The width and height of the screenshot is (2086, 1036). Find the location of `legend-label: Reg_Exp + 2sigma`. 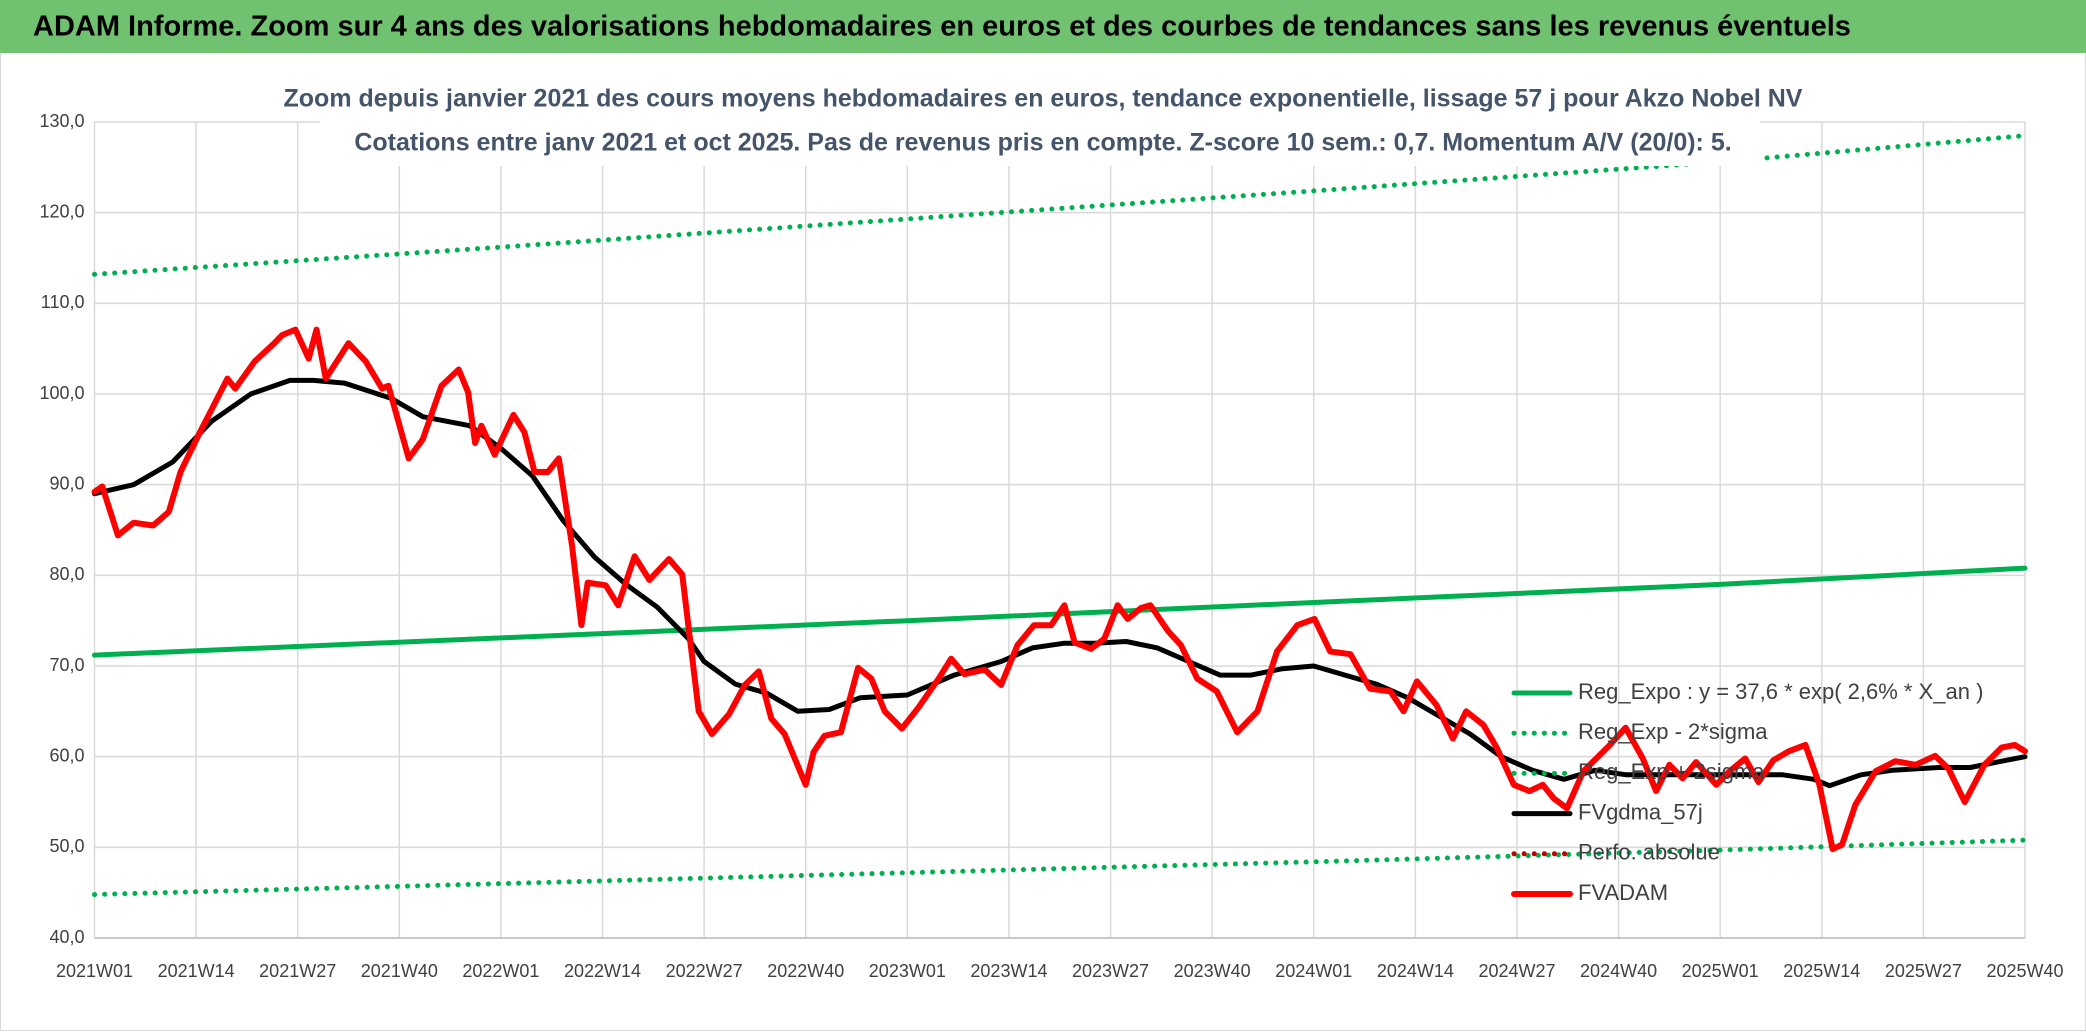

legend-label: Reg_Exp + 2sigma is located at coordinates (1671, 771).